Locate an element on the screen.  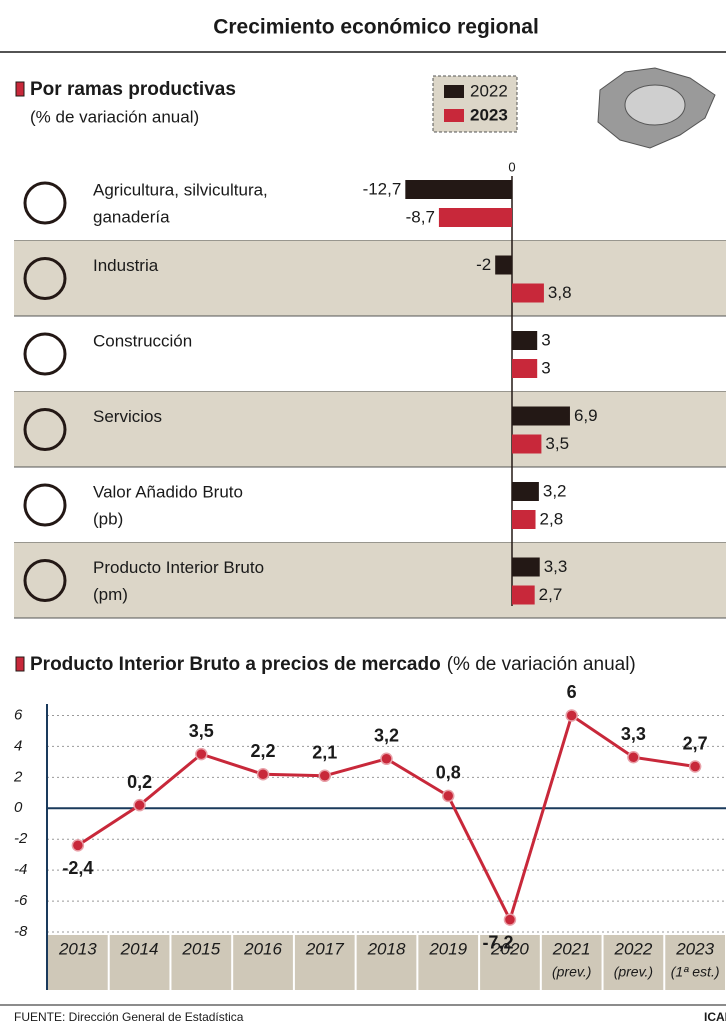
category-label: Servicios is located at coordinates (127, 416).